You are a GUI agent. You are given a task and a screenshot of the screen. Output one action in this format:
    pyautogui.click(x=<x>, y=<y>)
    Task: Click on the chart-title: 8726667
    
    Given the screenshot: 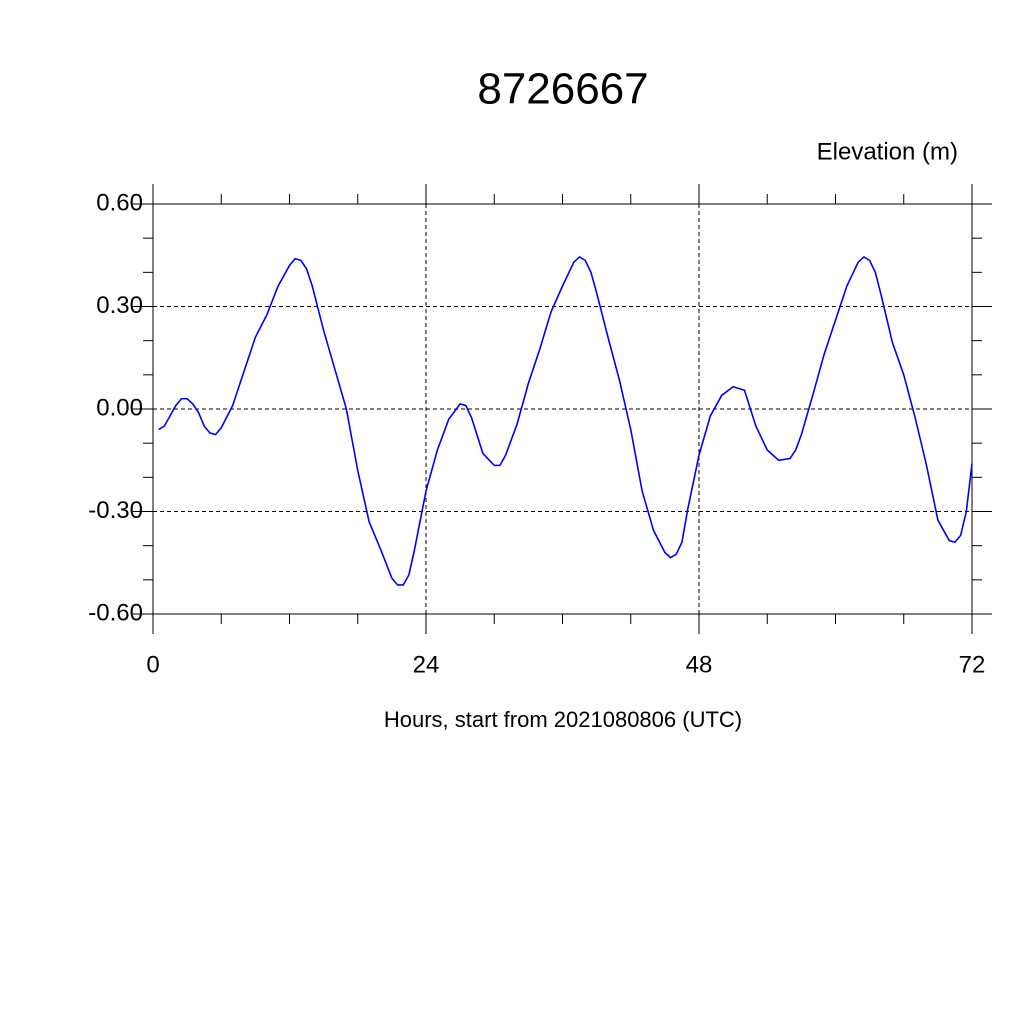 What is the action you would take?
    pyautogui.click(x=562, y=89)
    